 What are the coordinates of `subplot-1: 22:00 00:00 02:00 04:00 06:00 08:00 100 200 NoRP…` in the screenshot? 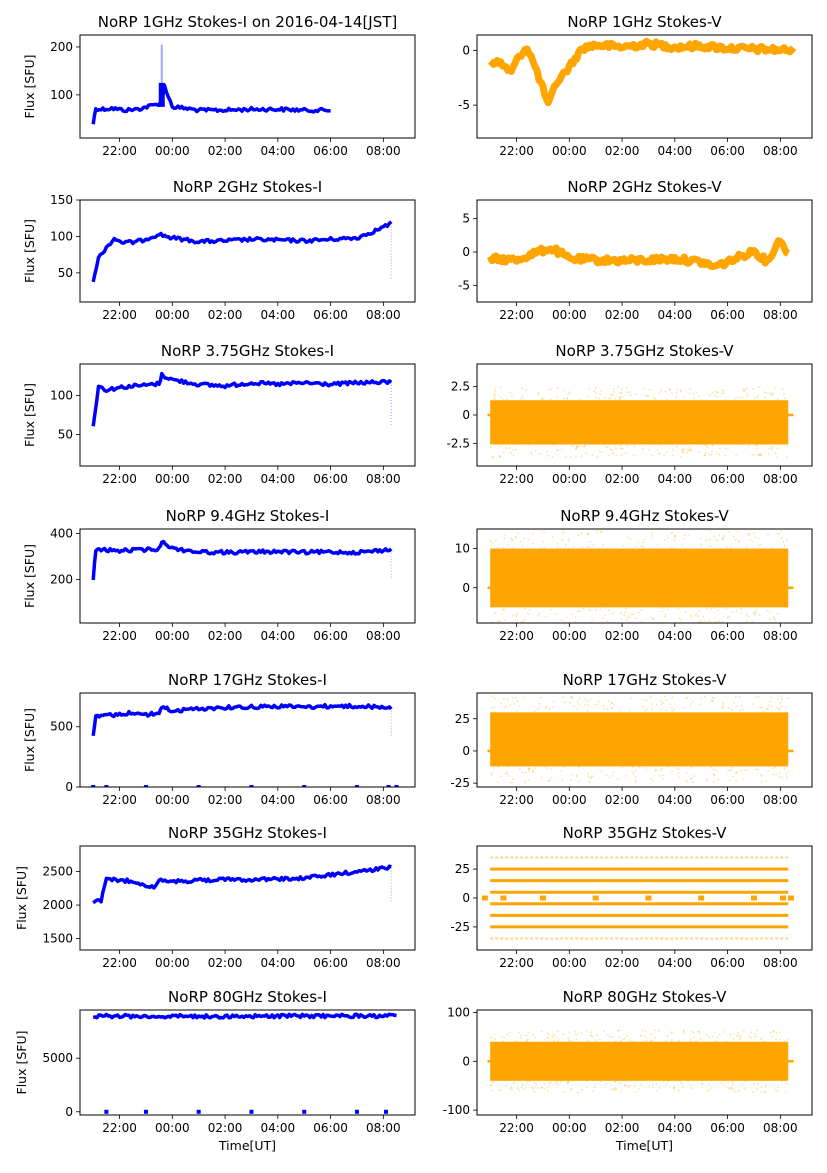 It's located at (219, 85).